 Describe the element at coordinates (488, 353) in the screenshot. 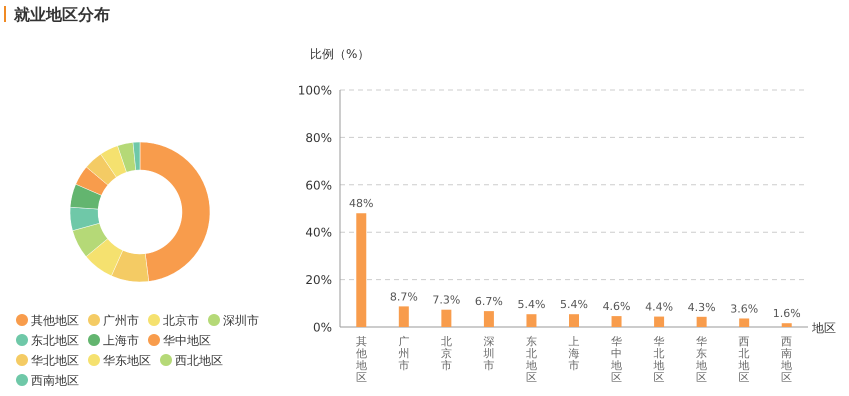

I see `x-tick-label: 深圳市` at that location.